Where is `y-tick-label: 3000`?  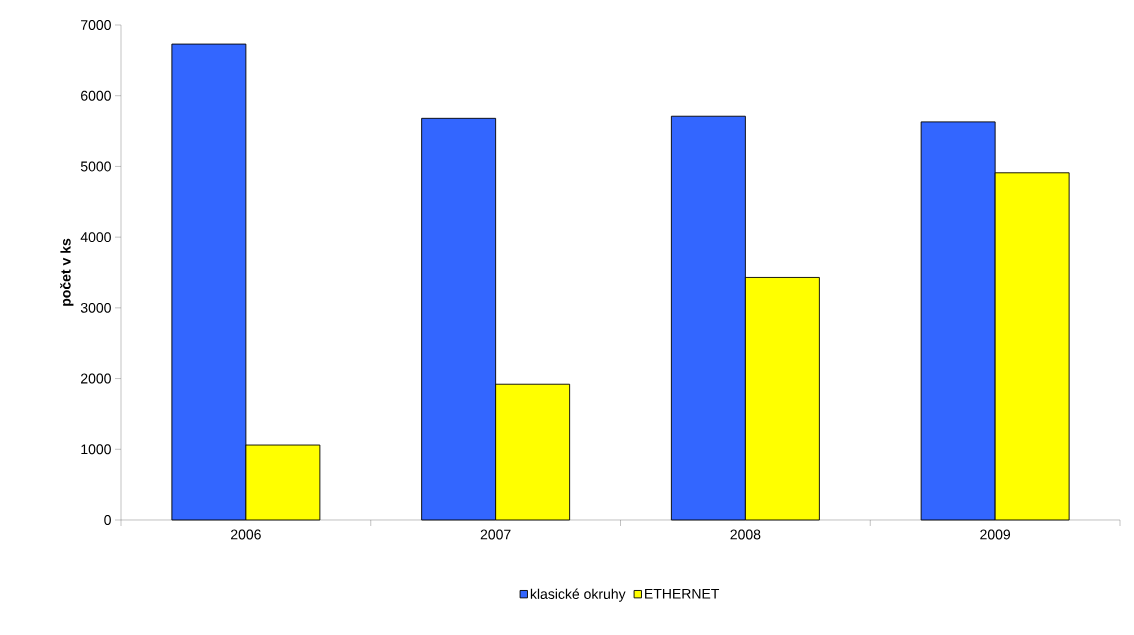 y-tick-label: 3000 is located at coordinates (95, 307).